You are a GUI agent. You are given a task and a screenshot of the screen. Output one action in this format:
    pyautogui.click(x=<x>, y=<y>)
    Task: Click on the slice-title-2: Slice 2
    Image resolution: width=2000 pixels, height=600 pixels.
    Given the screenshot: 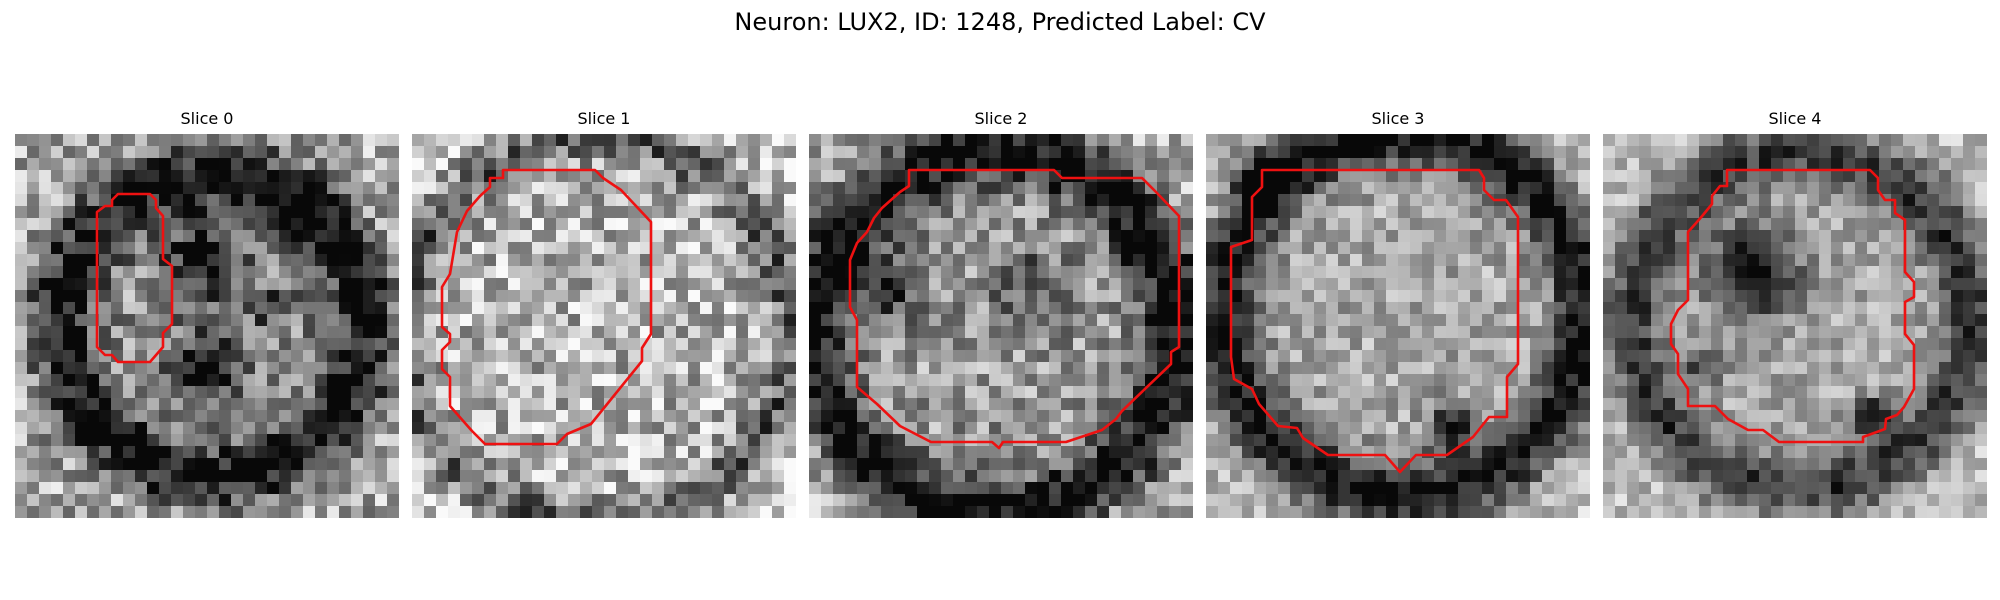 What is the action you would take?
    pyautogui.click(x=1001, y=118)
    